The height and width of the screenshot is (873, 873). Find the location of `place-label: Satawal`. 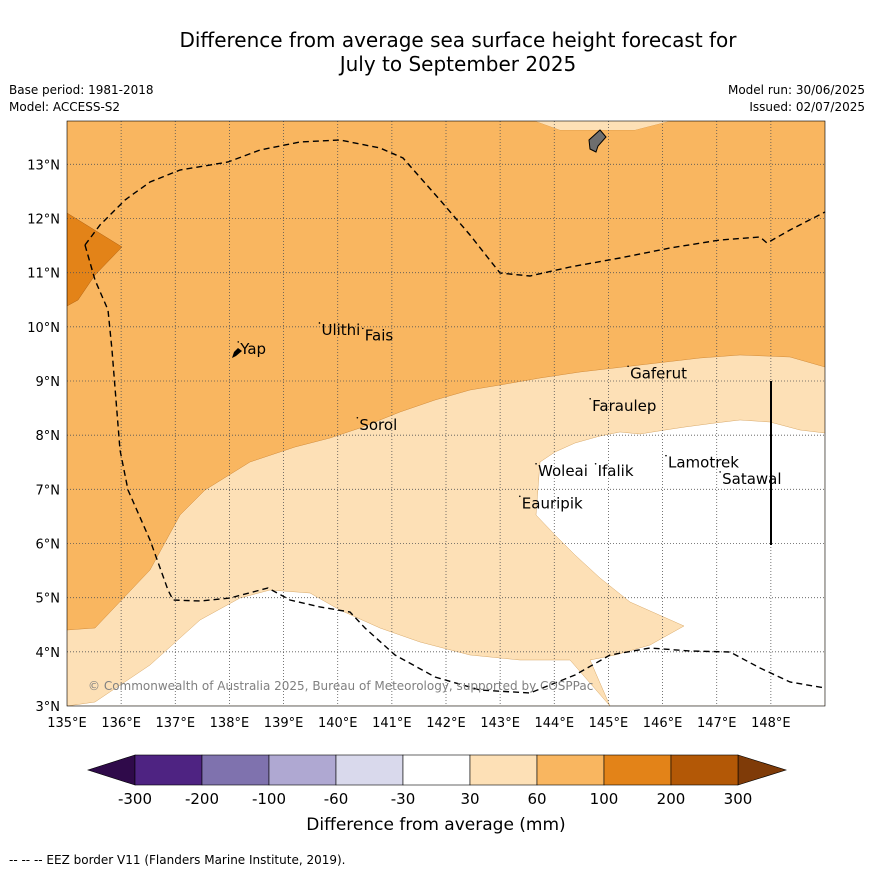

place-label: Satawal is located at coordinates (751, 479).